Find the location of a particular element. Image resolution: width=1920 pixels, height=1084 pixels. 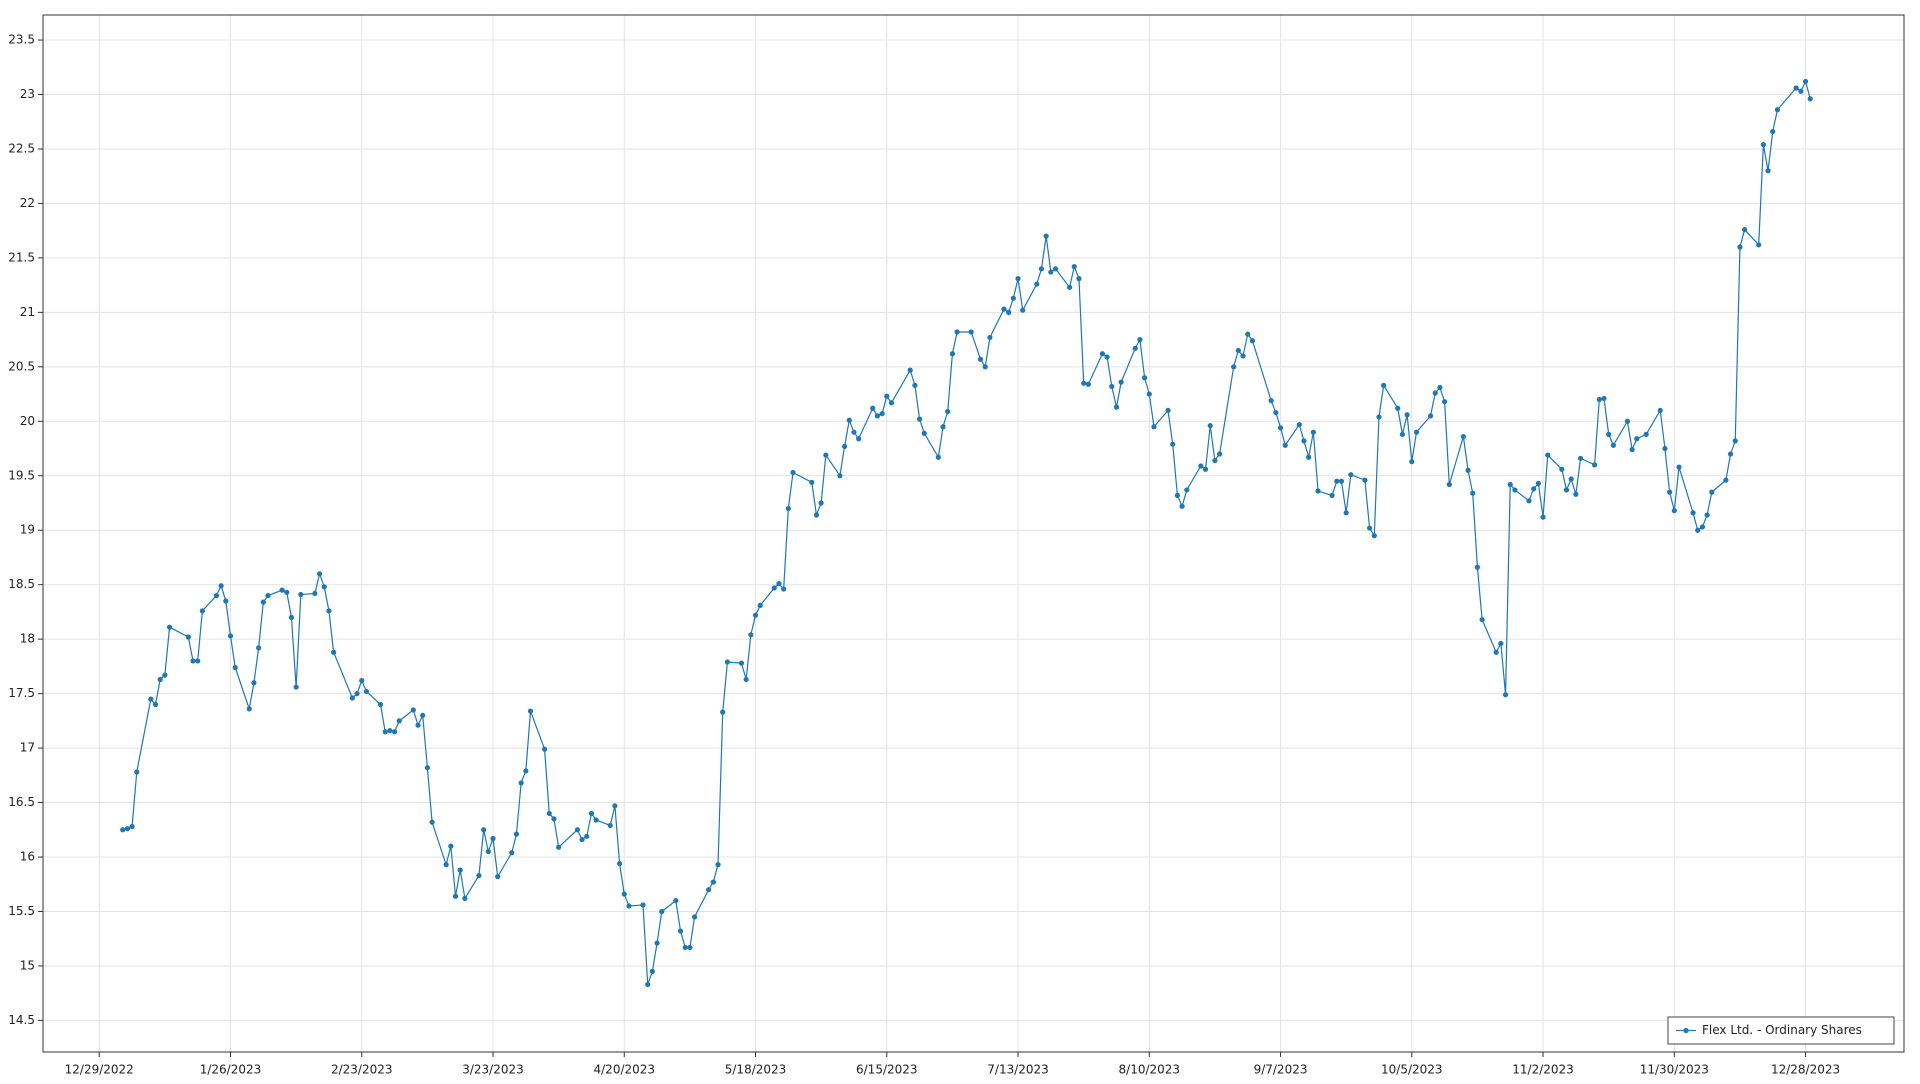

x-tick-label: 8/10/2023 is located at coordinates (1150, 1070).